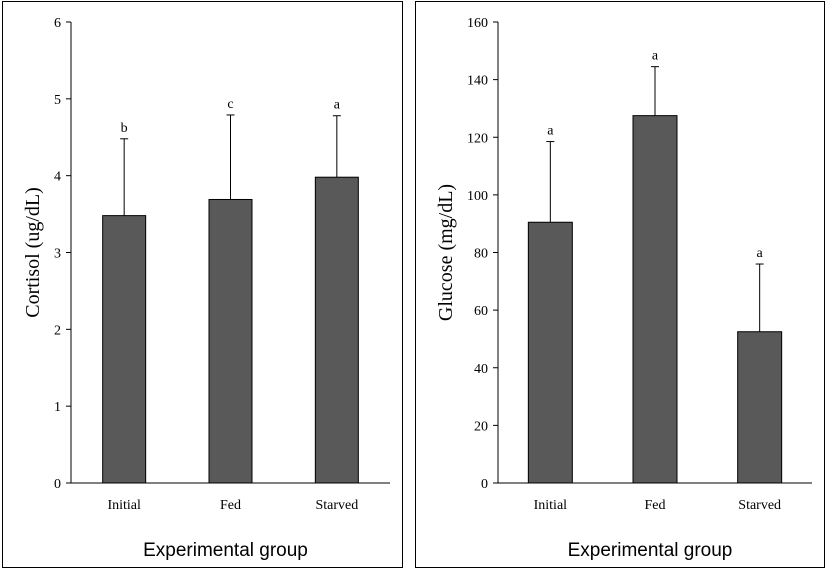  Describe the element at coordinates (477, 81) in the screenshot. I see `y-tick-label: 140` at that location.